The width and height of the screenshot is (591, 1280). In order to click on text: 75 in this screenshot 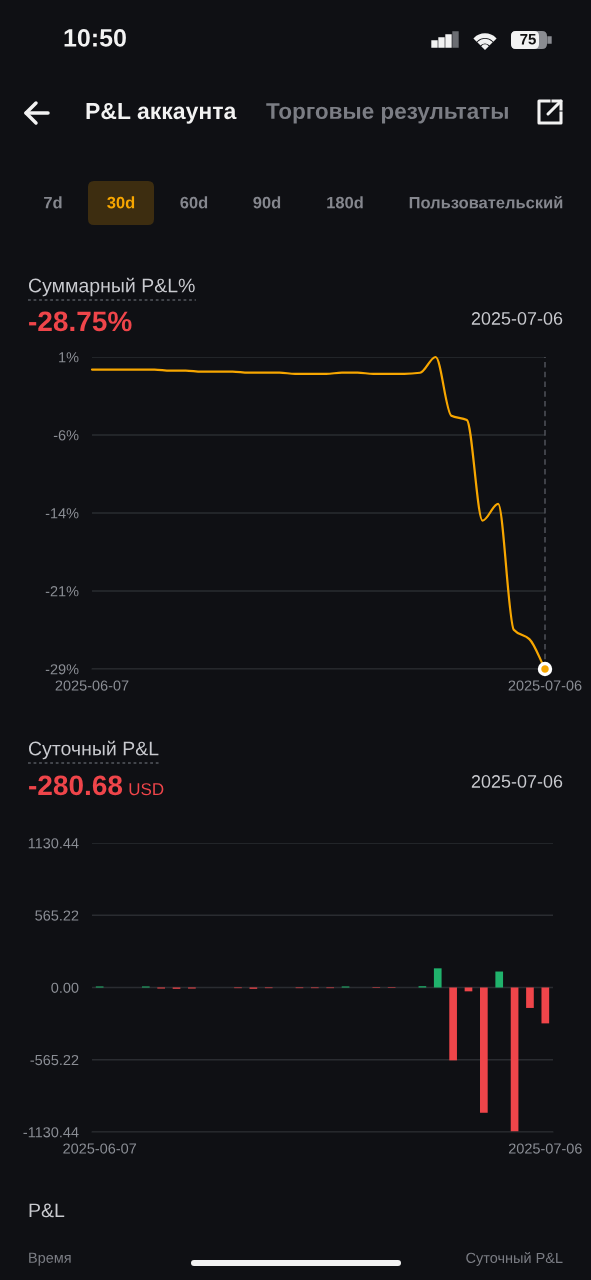, I will do `click(528, 39)`.